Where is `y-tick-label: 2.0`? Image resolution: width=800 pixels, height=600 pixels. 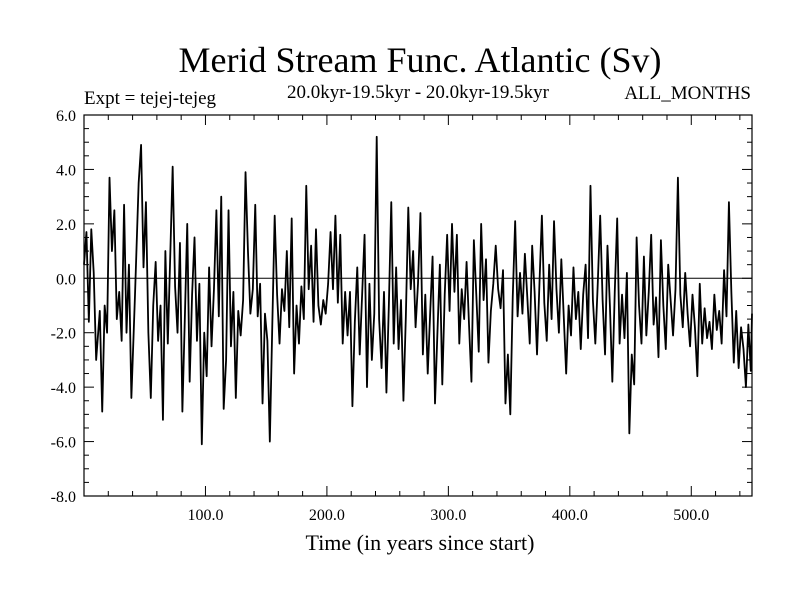 y-tick-label: 2.0 is located at coordinates (66, 225).